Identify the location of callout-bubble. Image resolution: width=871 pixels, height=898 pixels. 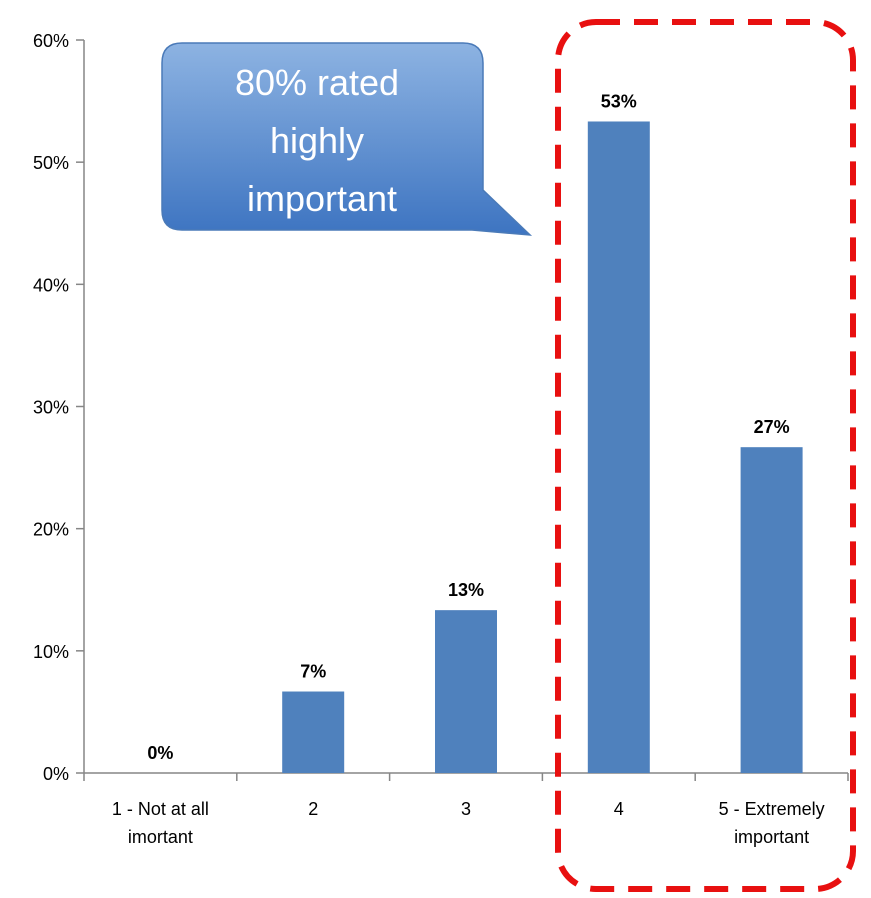
(347, 139).